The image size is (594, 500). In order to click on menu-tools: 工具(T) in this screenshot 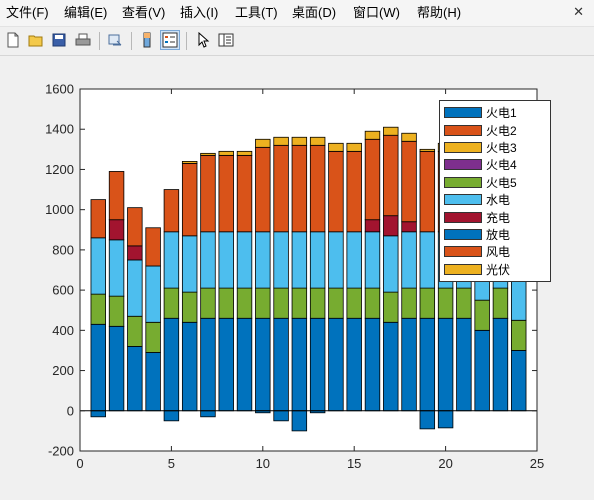, I will do `click(256, 12)`.